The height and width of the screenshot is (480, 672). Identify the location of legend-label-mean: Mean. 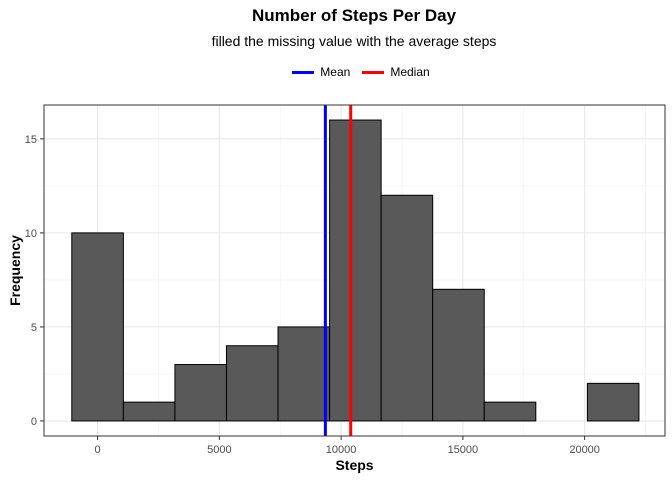
(335, 72).